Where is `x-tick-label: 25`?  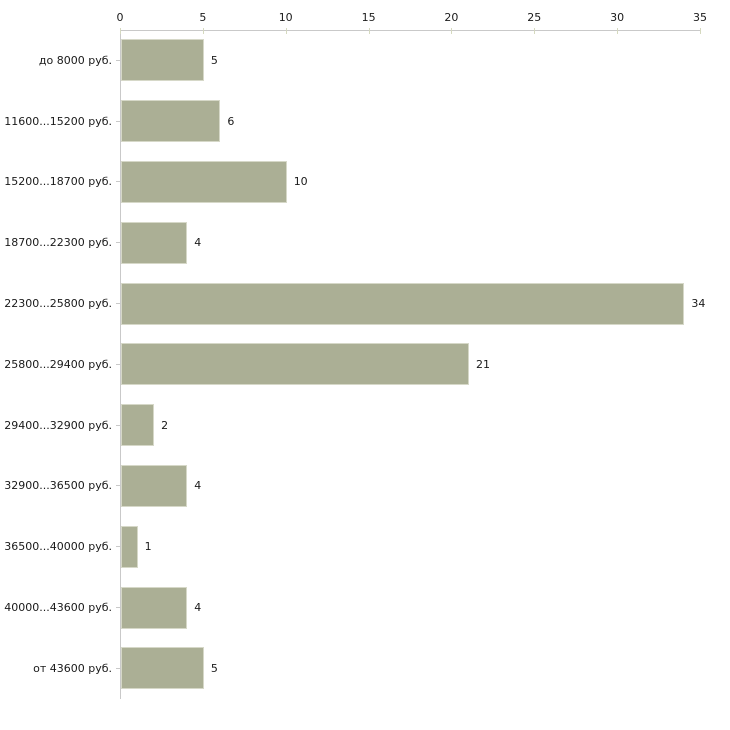 x-tick-label: 25 is located at coordinates (534, 17).